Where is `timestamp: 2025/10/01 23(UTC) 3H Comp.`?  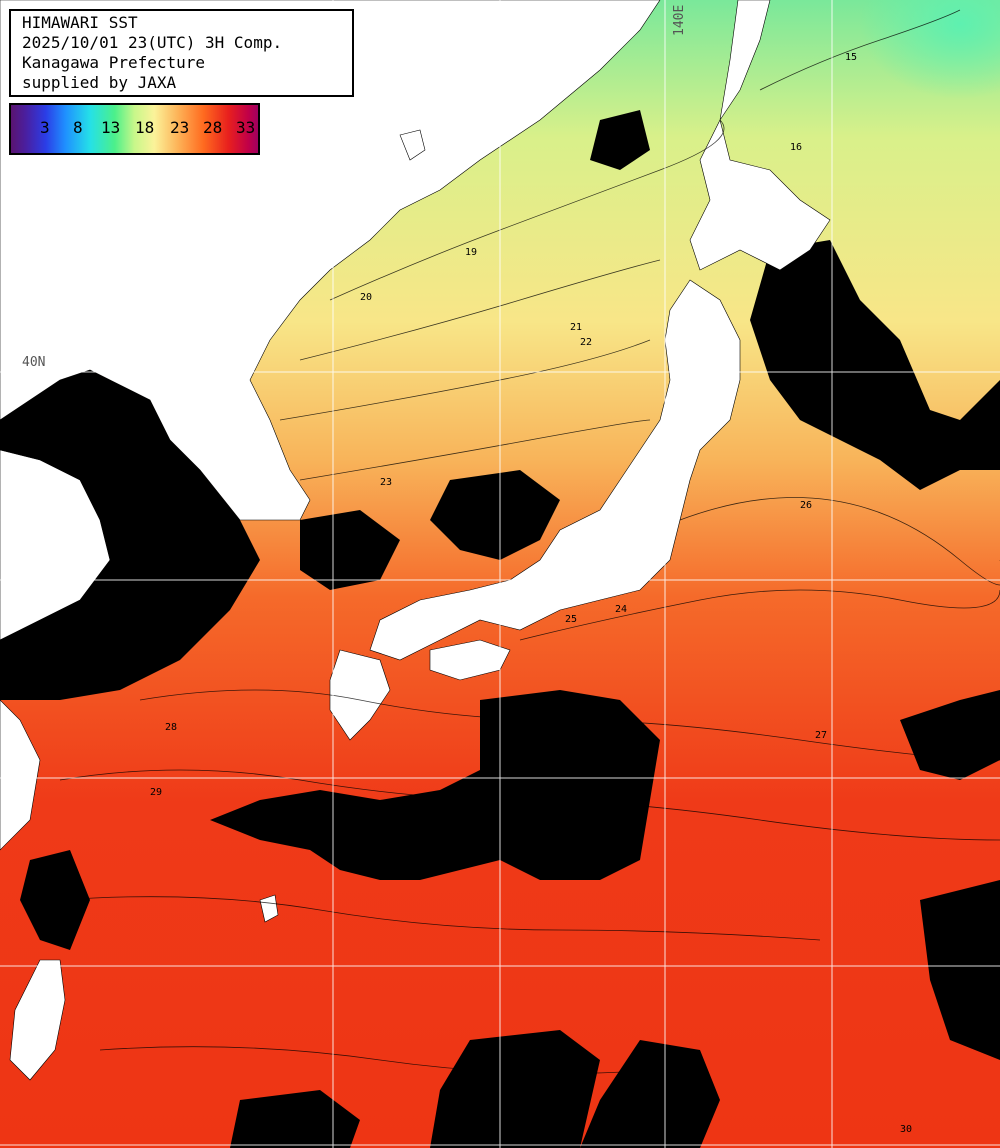
timestamp: 2025/10/01 23(UTC) 3H Comp. is located at coordinates (152, 42).